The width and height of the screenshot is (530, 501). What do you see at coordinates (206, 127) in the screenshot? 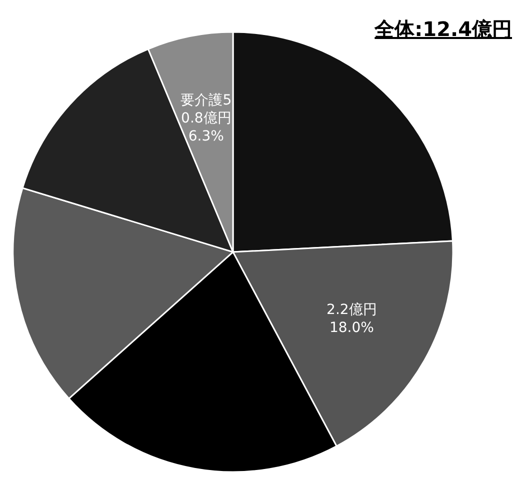
I see `data-label: 0.8億円 6.3%` at bounding box center [206, 127].